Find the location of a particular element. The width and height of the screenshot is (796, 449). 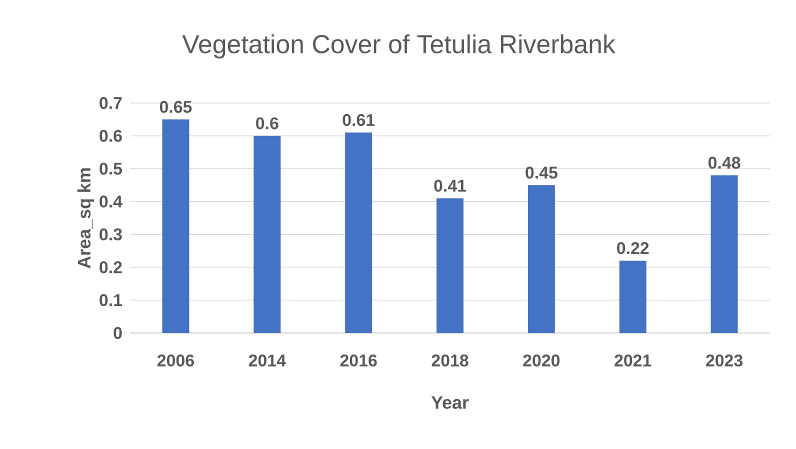

data-label: 0.22 is located at coordinates (633, 248).